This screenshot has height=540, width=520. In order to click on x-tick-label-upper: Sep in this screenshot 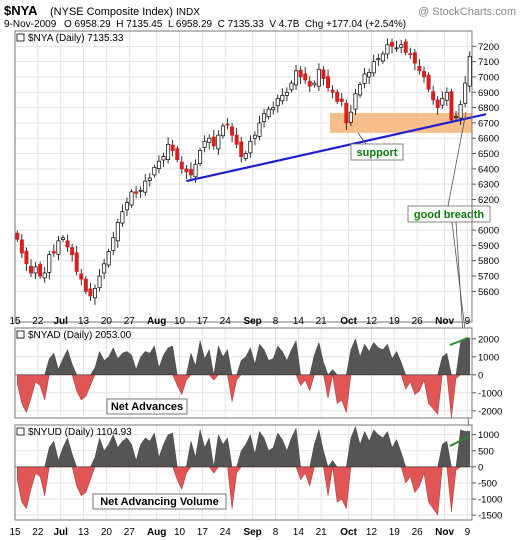, I will do `click(252, 321)`.